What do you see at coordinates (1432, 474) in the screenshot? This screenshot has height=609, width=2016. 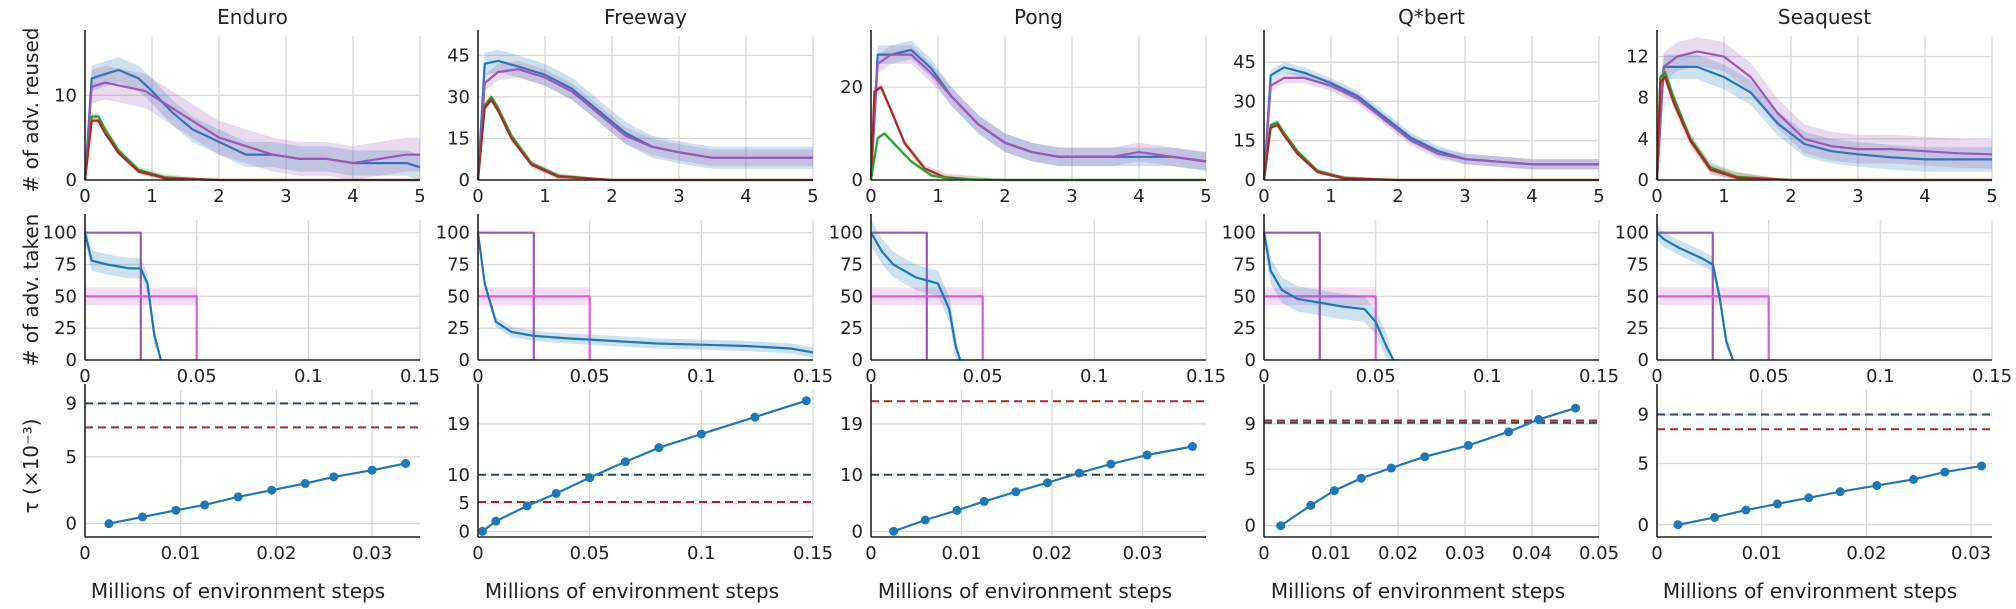 I see `panel-tau-4: 0 0.01 0.02 0.03 0.04 0.05 0 5 9` at bounding box center [1432, 474].